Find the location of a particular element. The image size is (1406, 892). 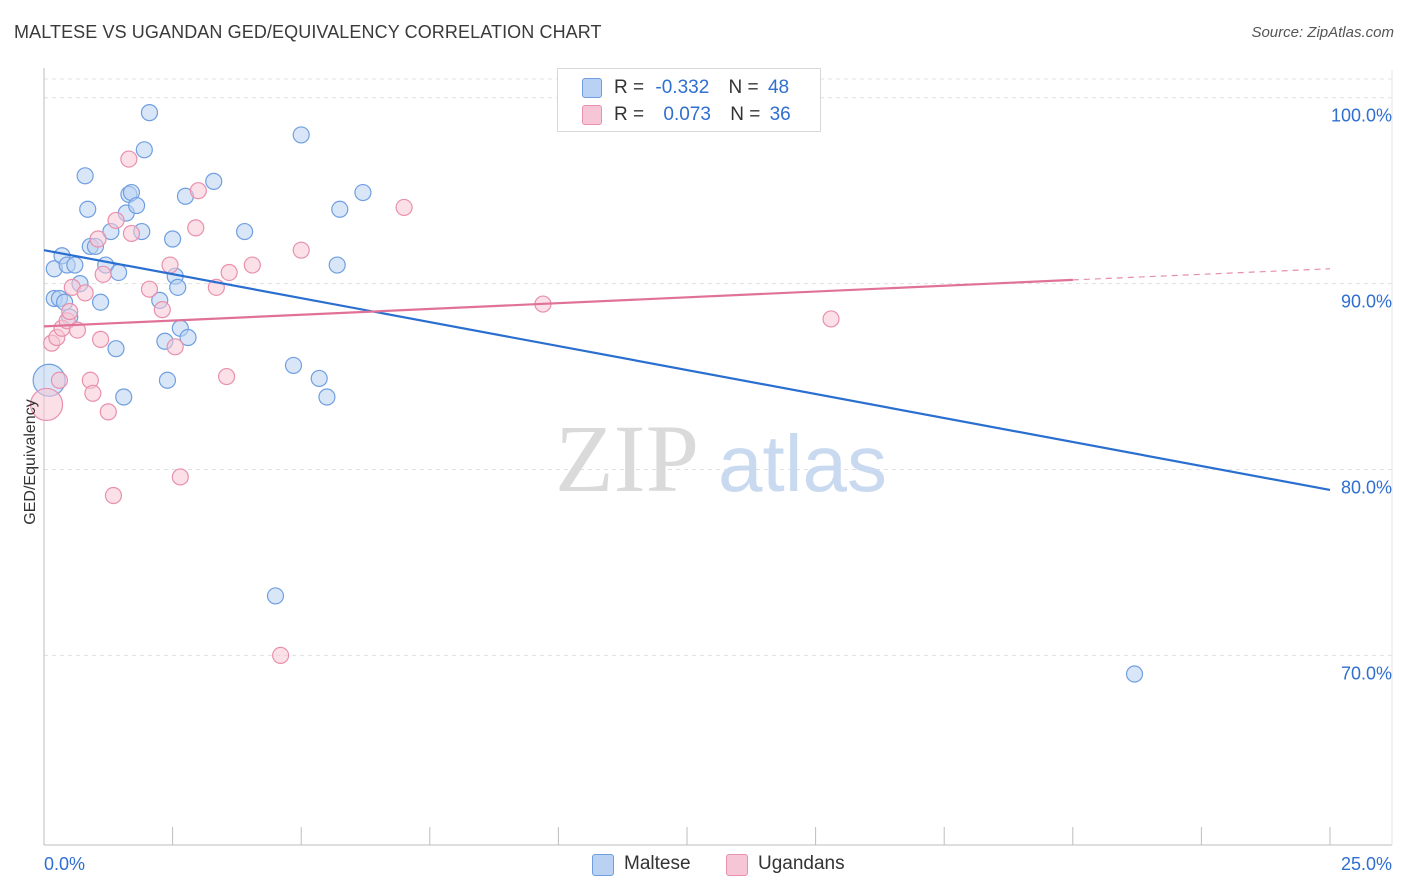

y-axis-label: GED/Equivalency is located at coordinates (30, 461).